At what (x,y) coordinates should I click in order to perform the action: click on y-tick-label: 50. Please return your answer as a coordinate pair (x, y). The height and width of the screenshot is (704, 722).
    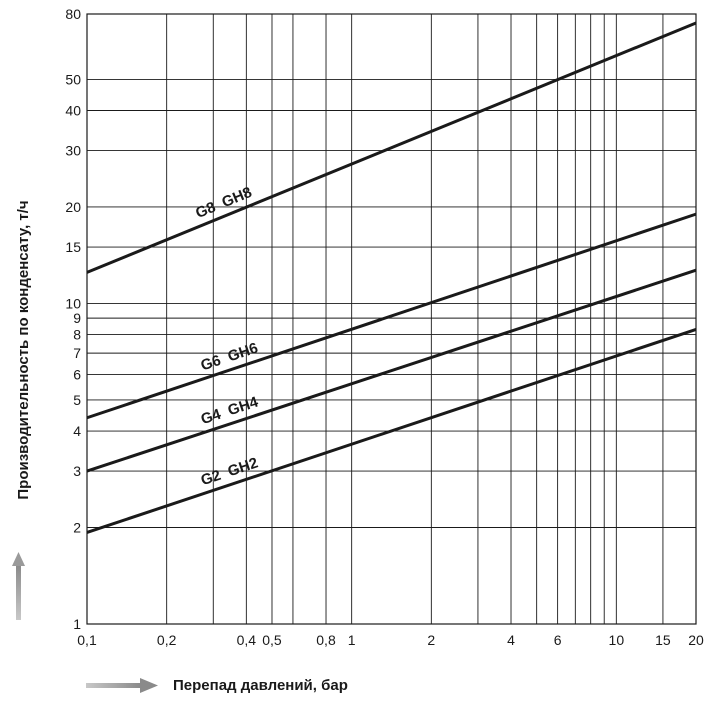
    Looking at the image, I should click on (73, 79).